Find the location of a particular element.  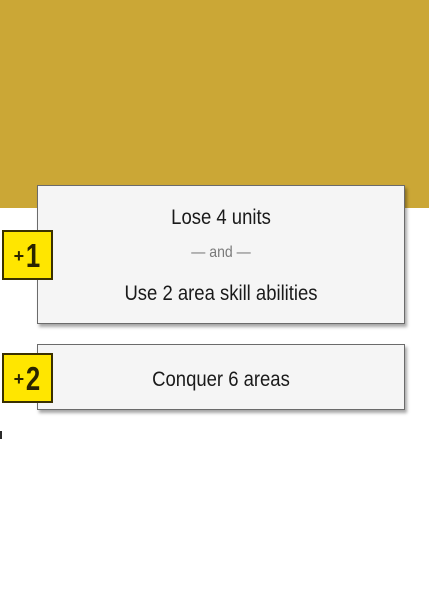

reward-badge-2: +2 is located at coordinates (27, 378).